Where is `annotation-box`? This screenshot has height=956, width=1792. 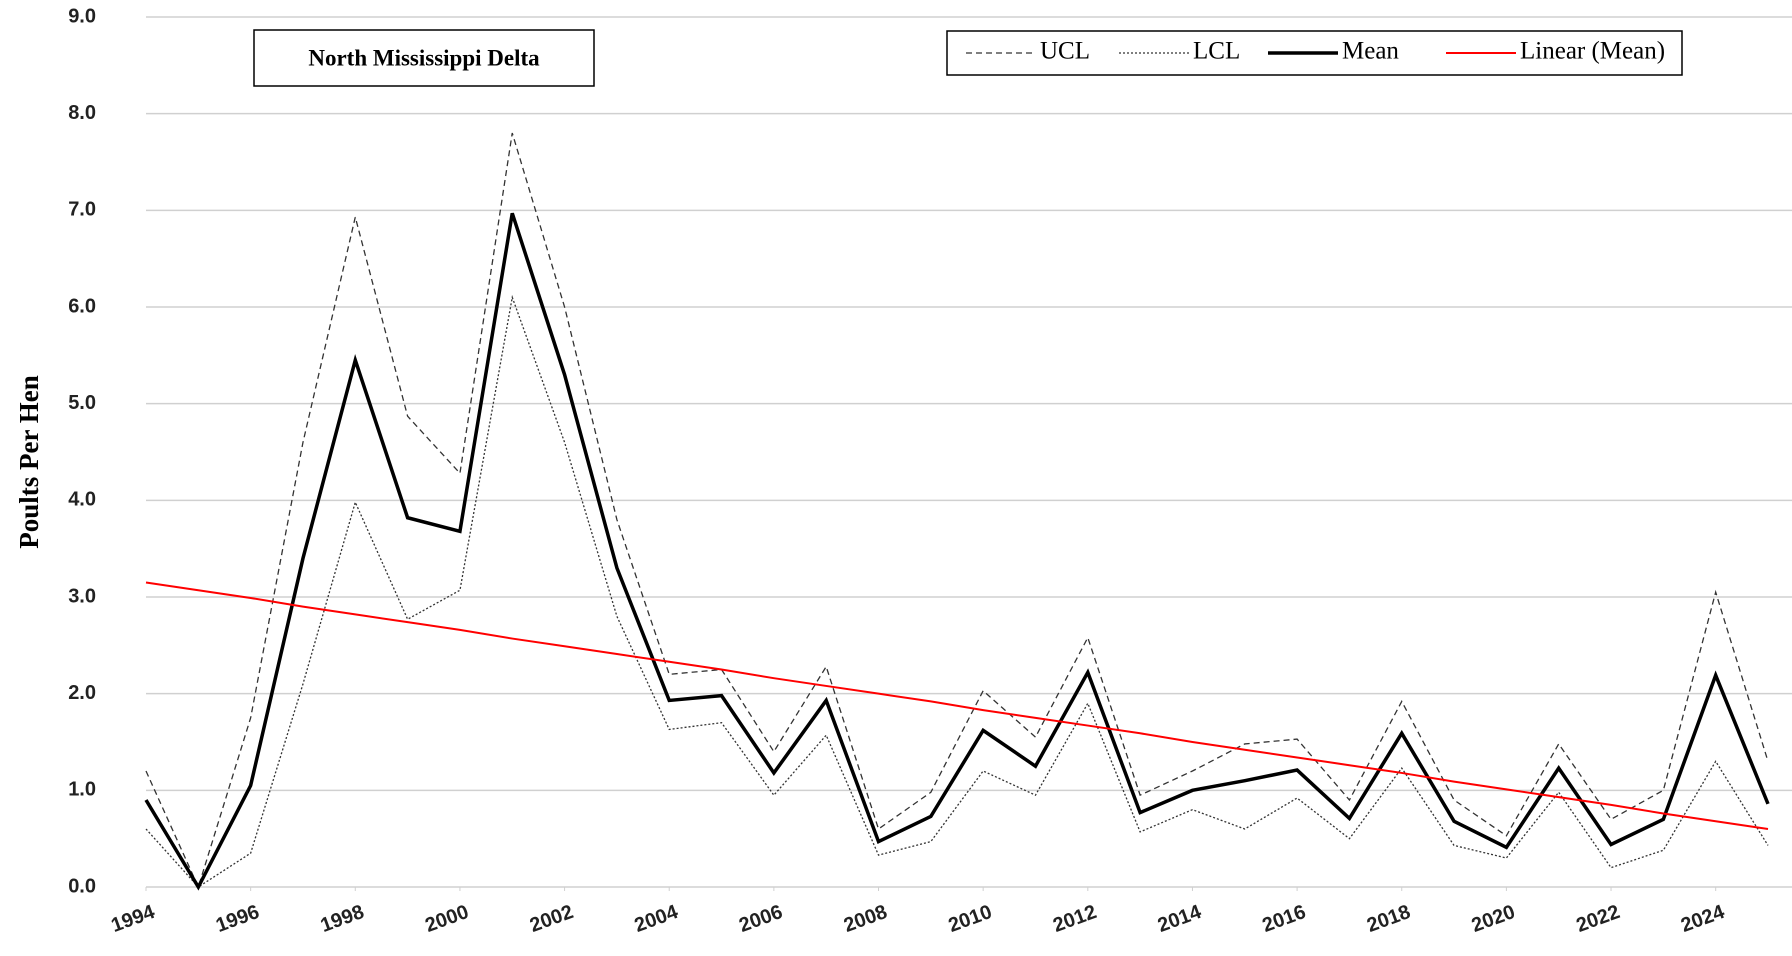
annotation-box is located at coordinates (424, 58).